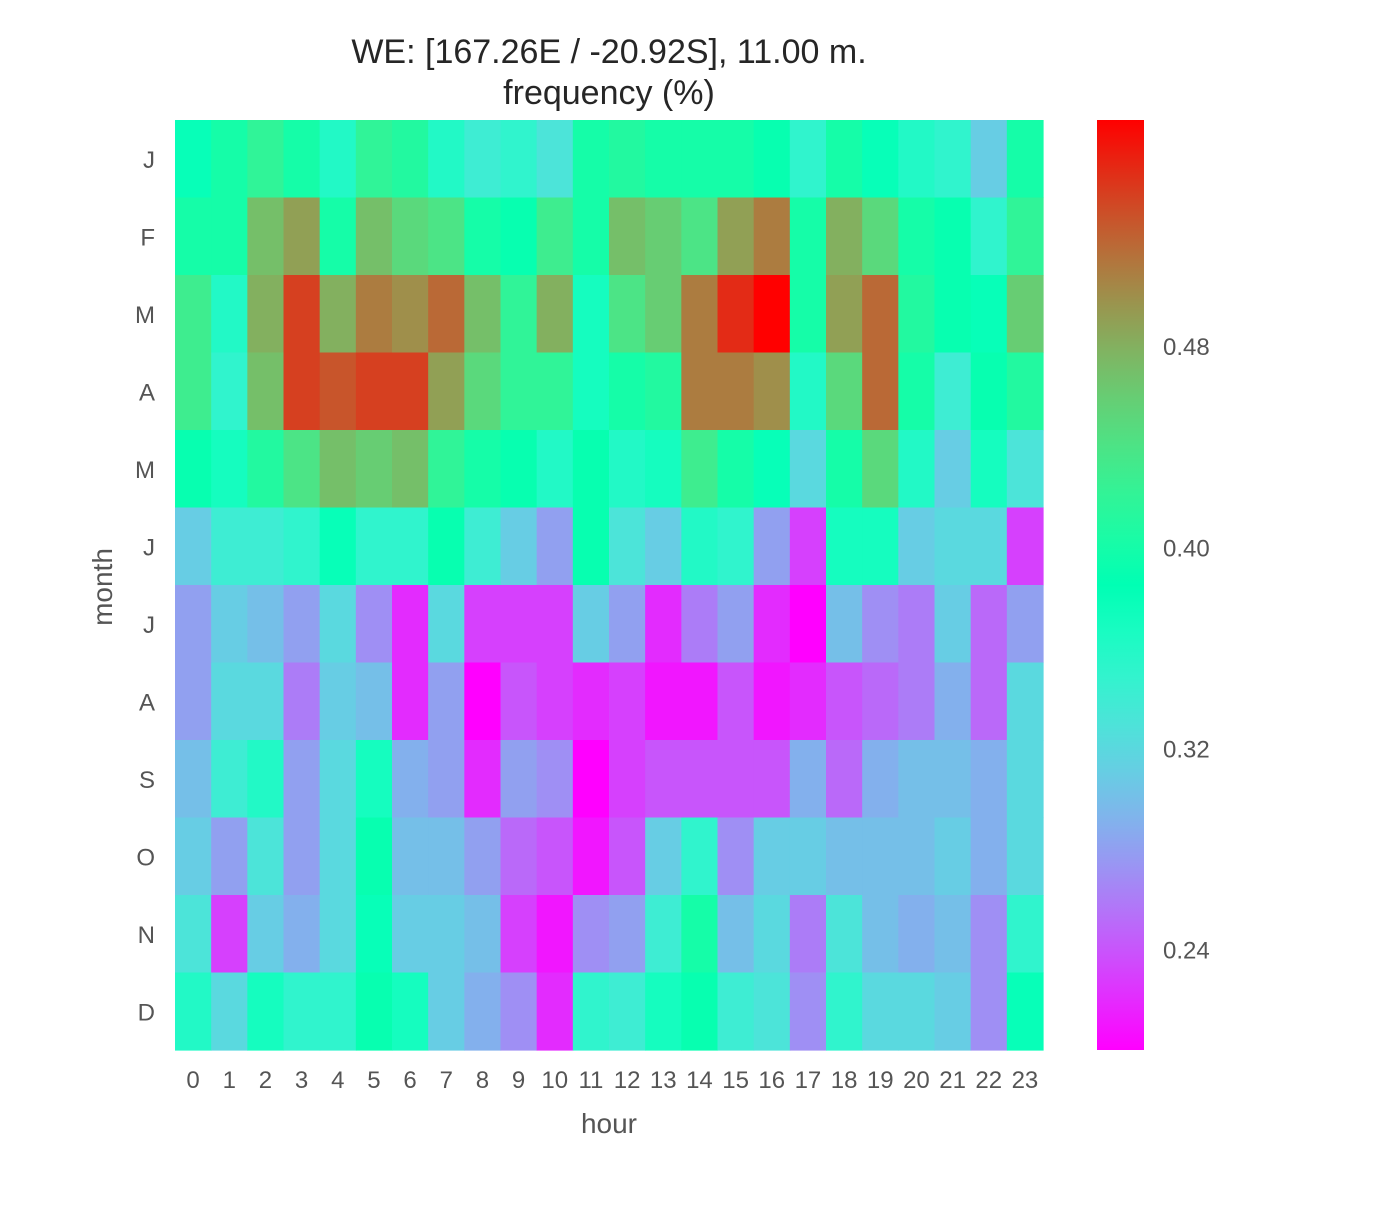  I want to click on colorbar, so click(1120, 585).